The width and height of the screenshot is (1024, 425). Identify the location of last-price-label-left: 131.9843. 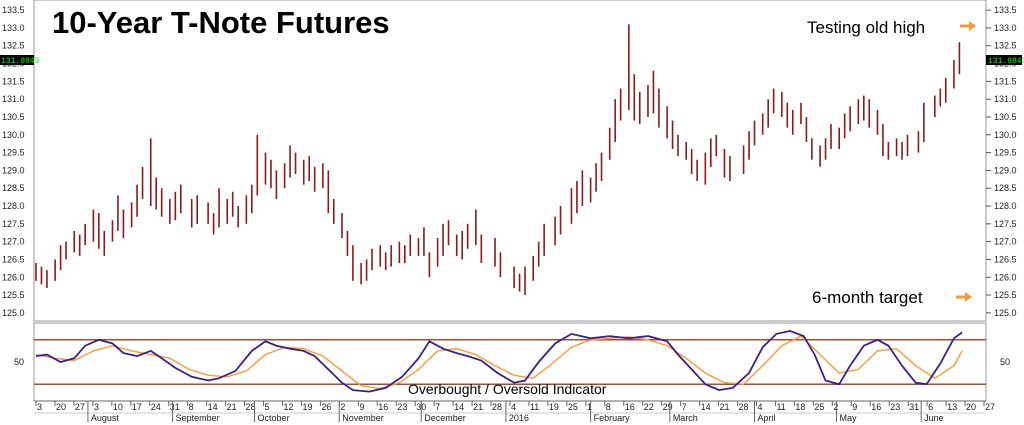
(20, 61).